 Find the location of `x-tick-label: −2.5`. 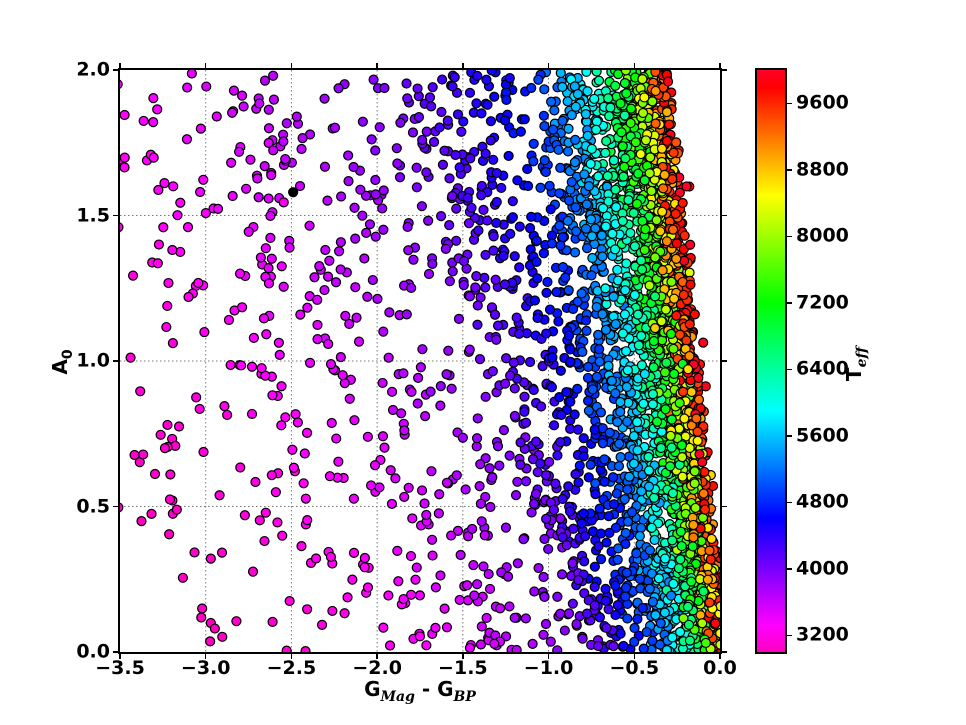

x-tick-label: −2.5 is located at coordinates (291, 668).